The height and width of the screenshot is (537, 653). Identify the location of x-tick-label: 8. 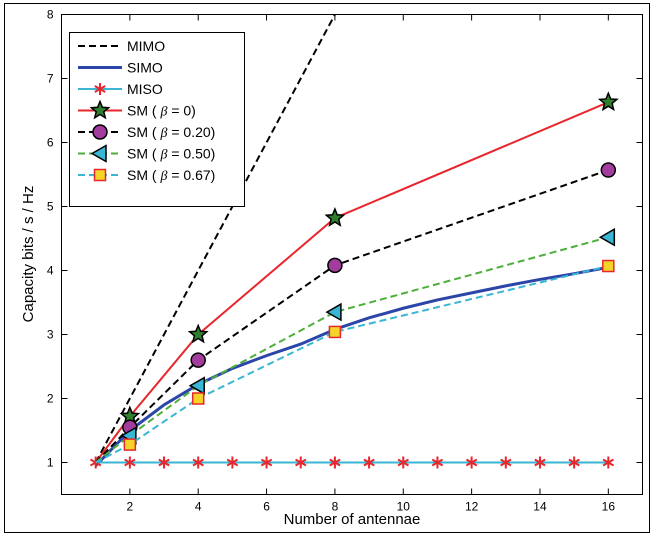
(335, 507).